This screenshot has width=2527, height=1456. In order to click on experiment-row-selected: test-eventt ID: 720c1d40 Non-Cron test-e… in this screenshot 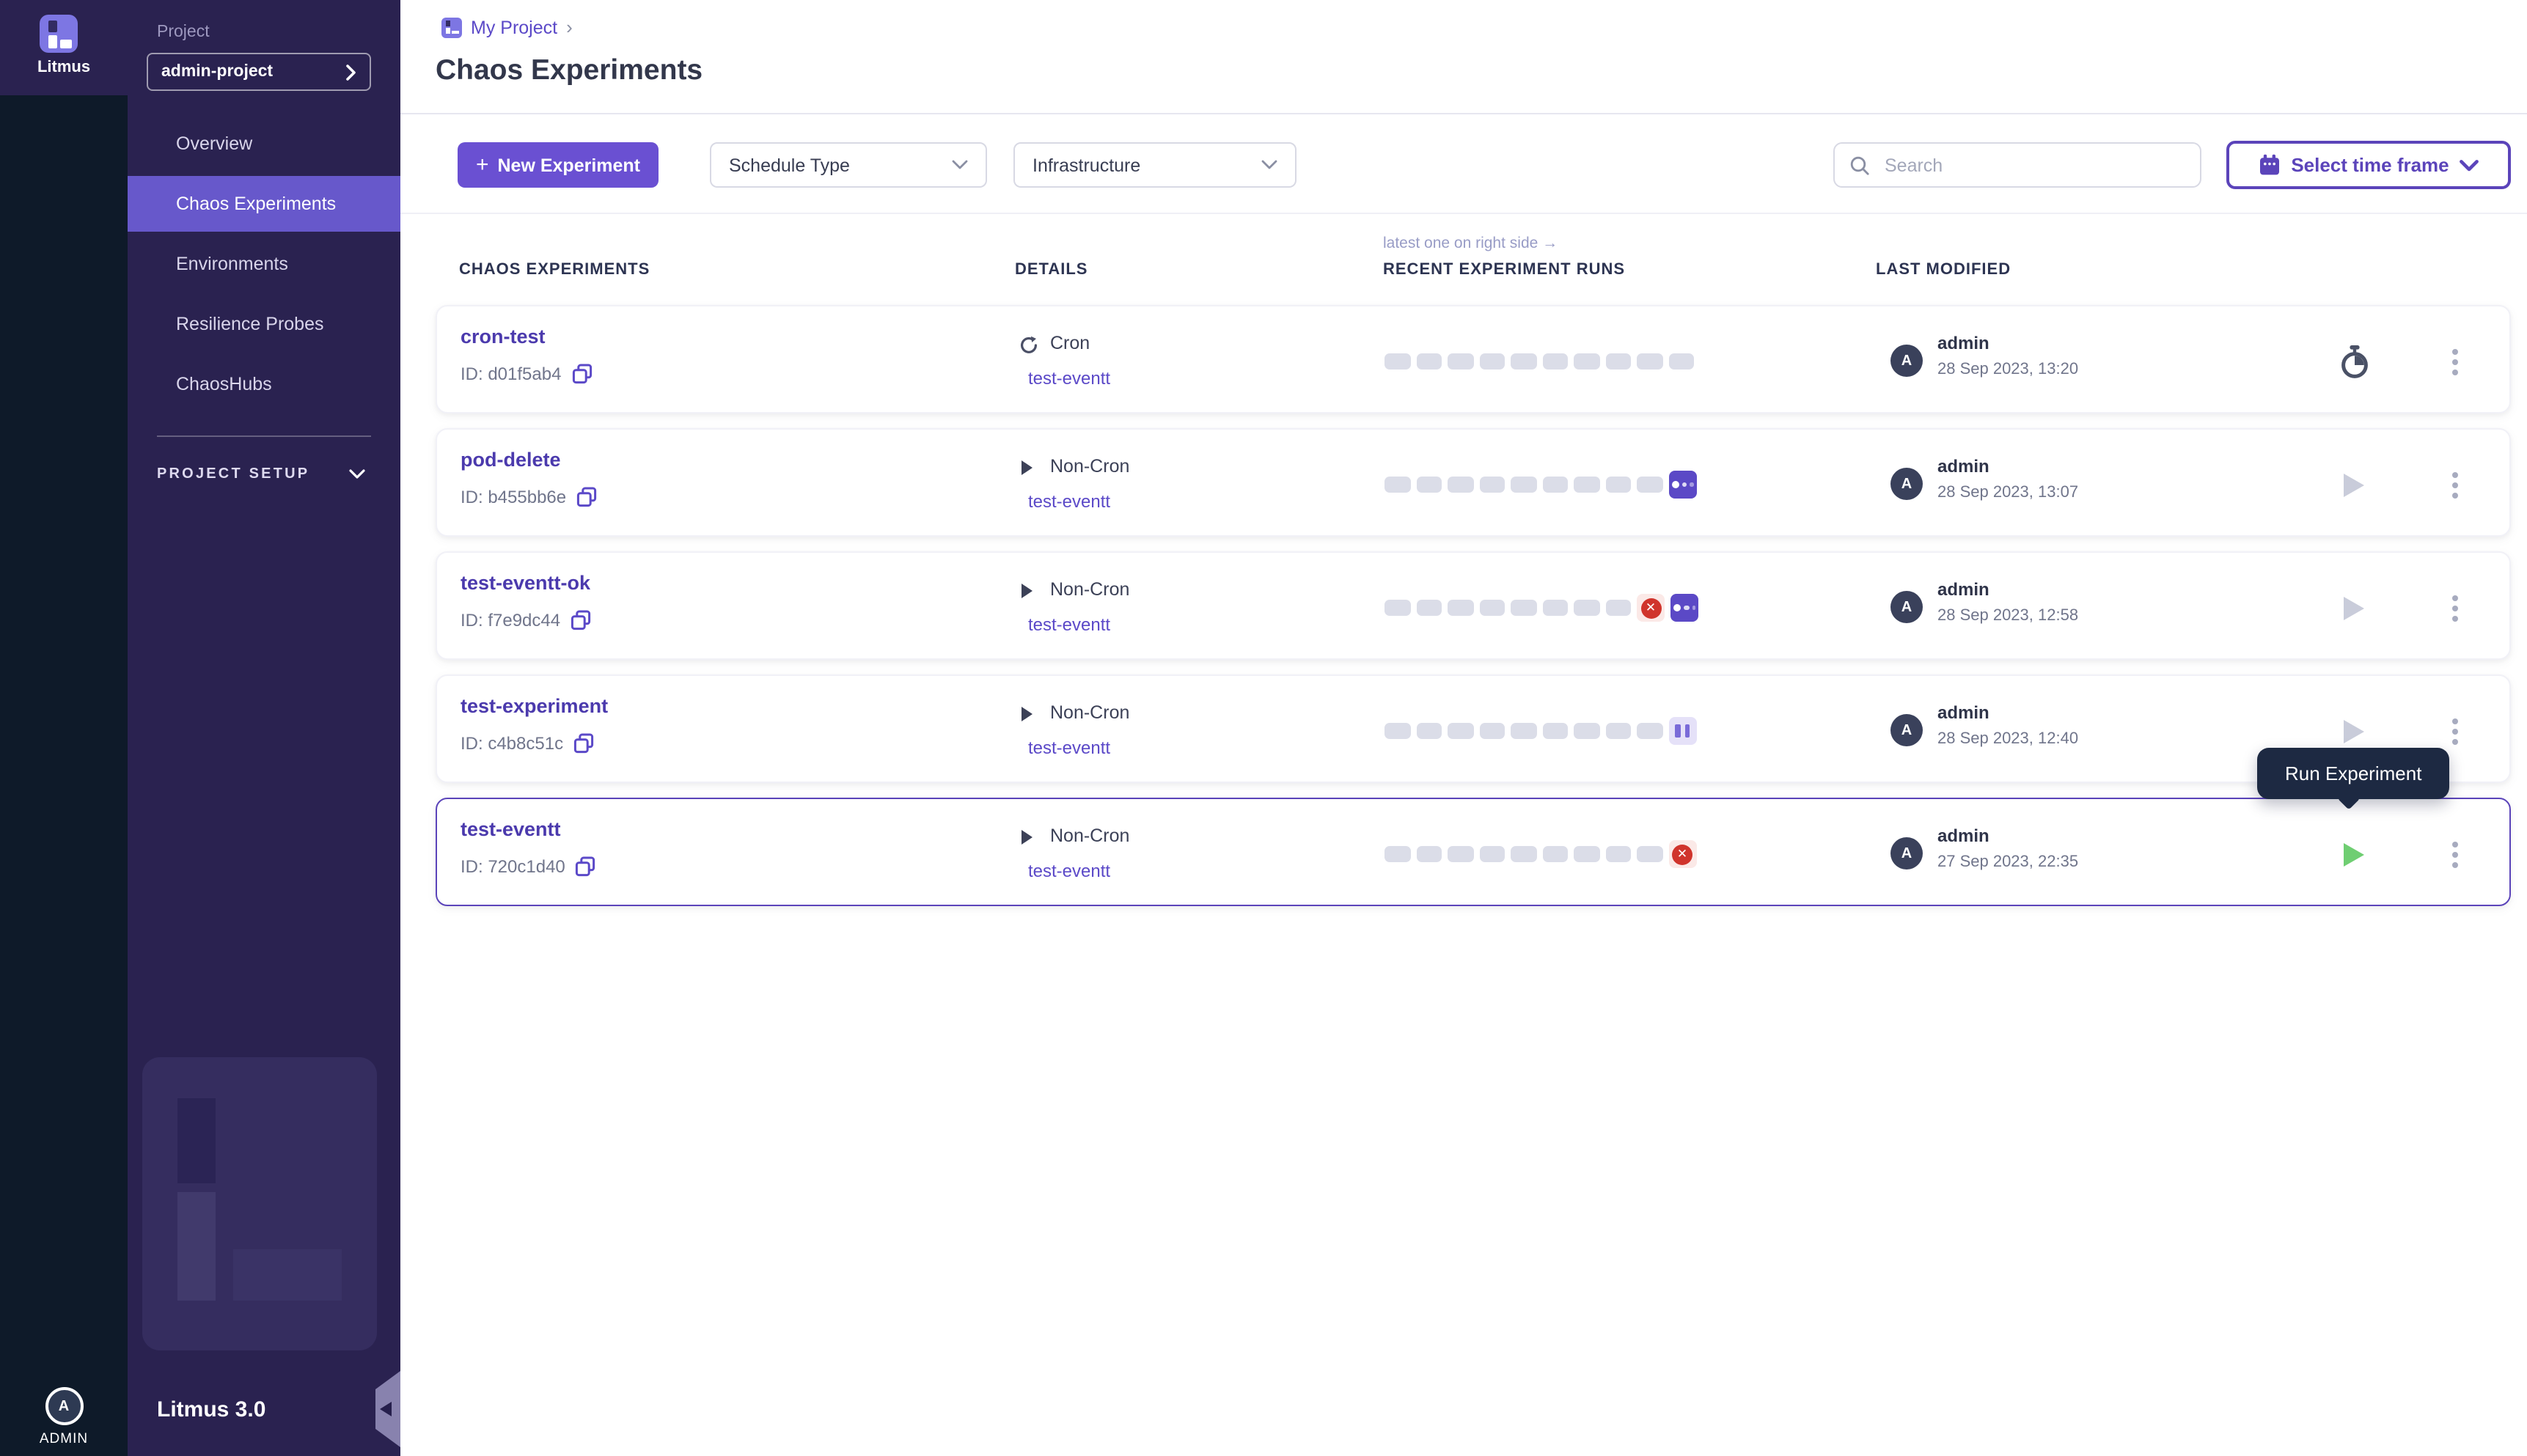, I will do `click(1473, 852)`.